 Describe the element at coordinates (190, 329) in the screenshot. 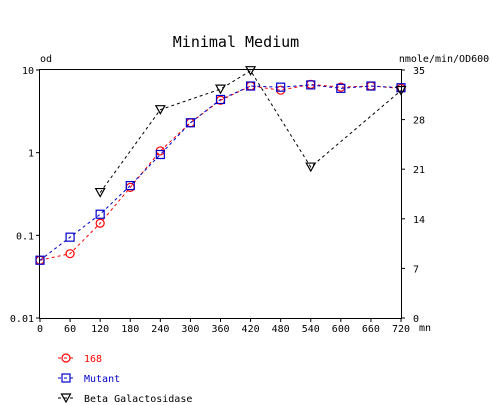

I see `x-tick-label: 300` at that location.